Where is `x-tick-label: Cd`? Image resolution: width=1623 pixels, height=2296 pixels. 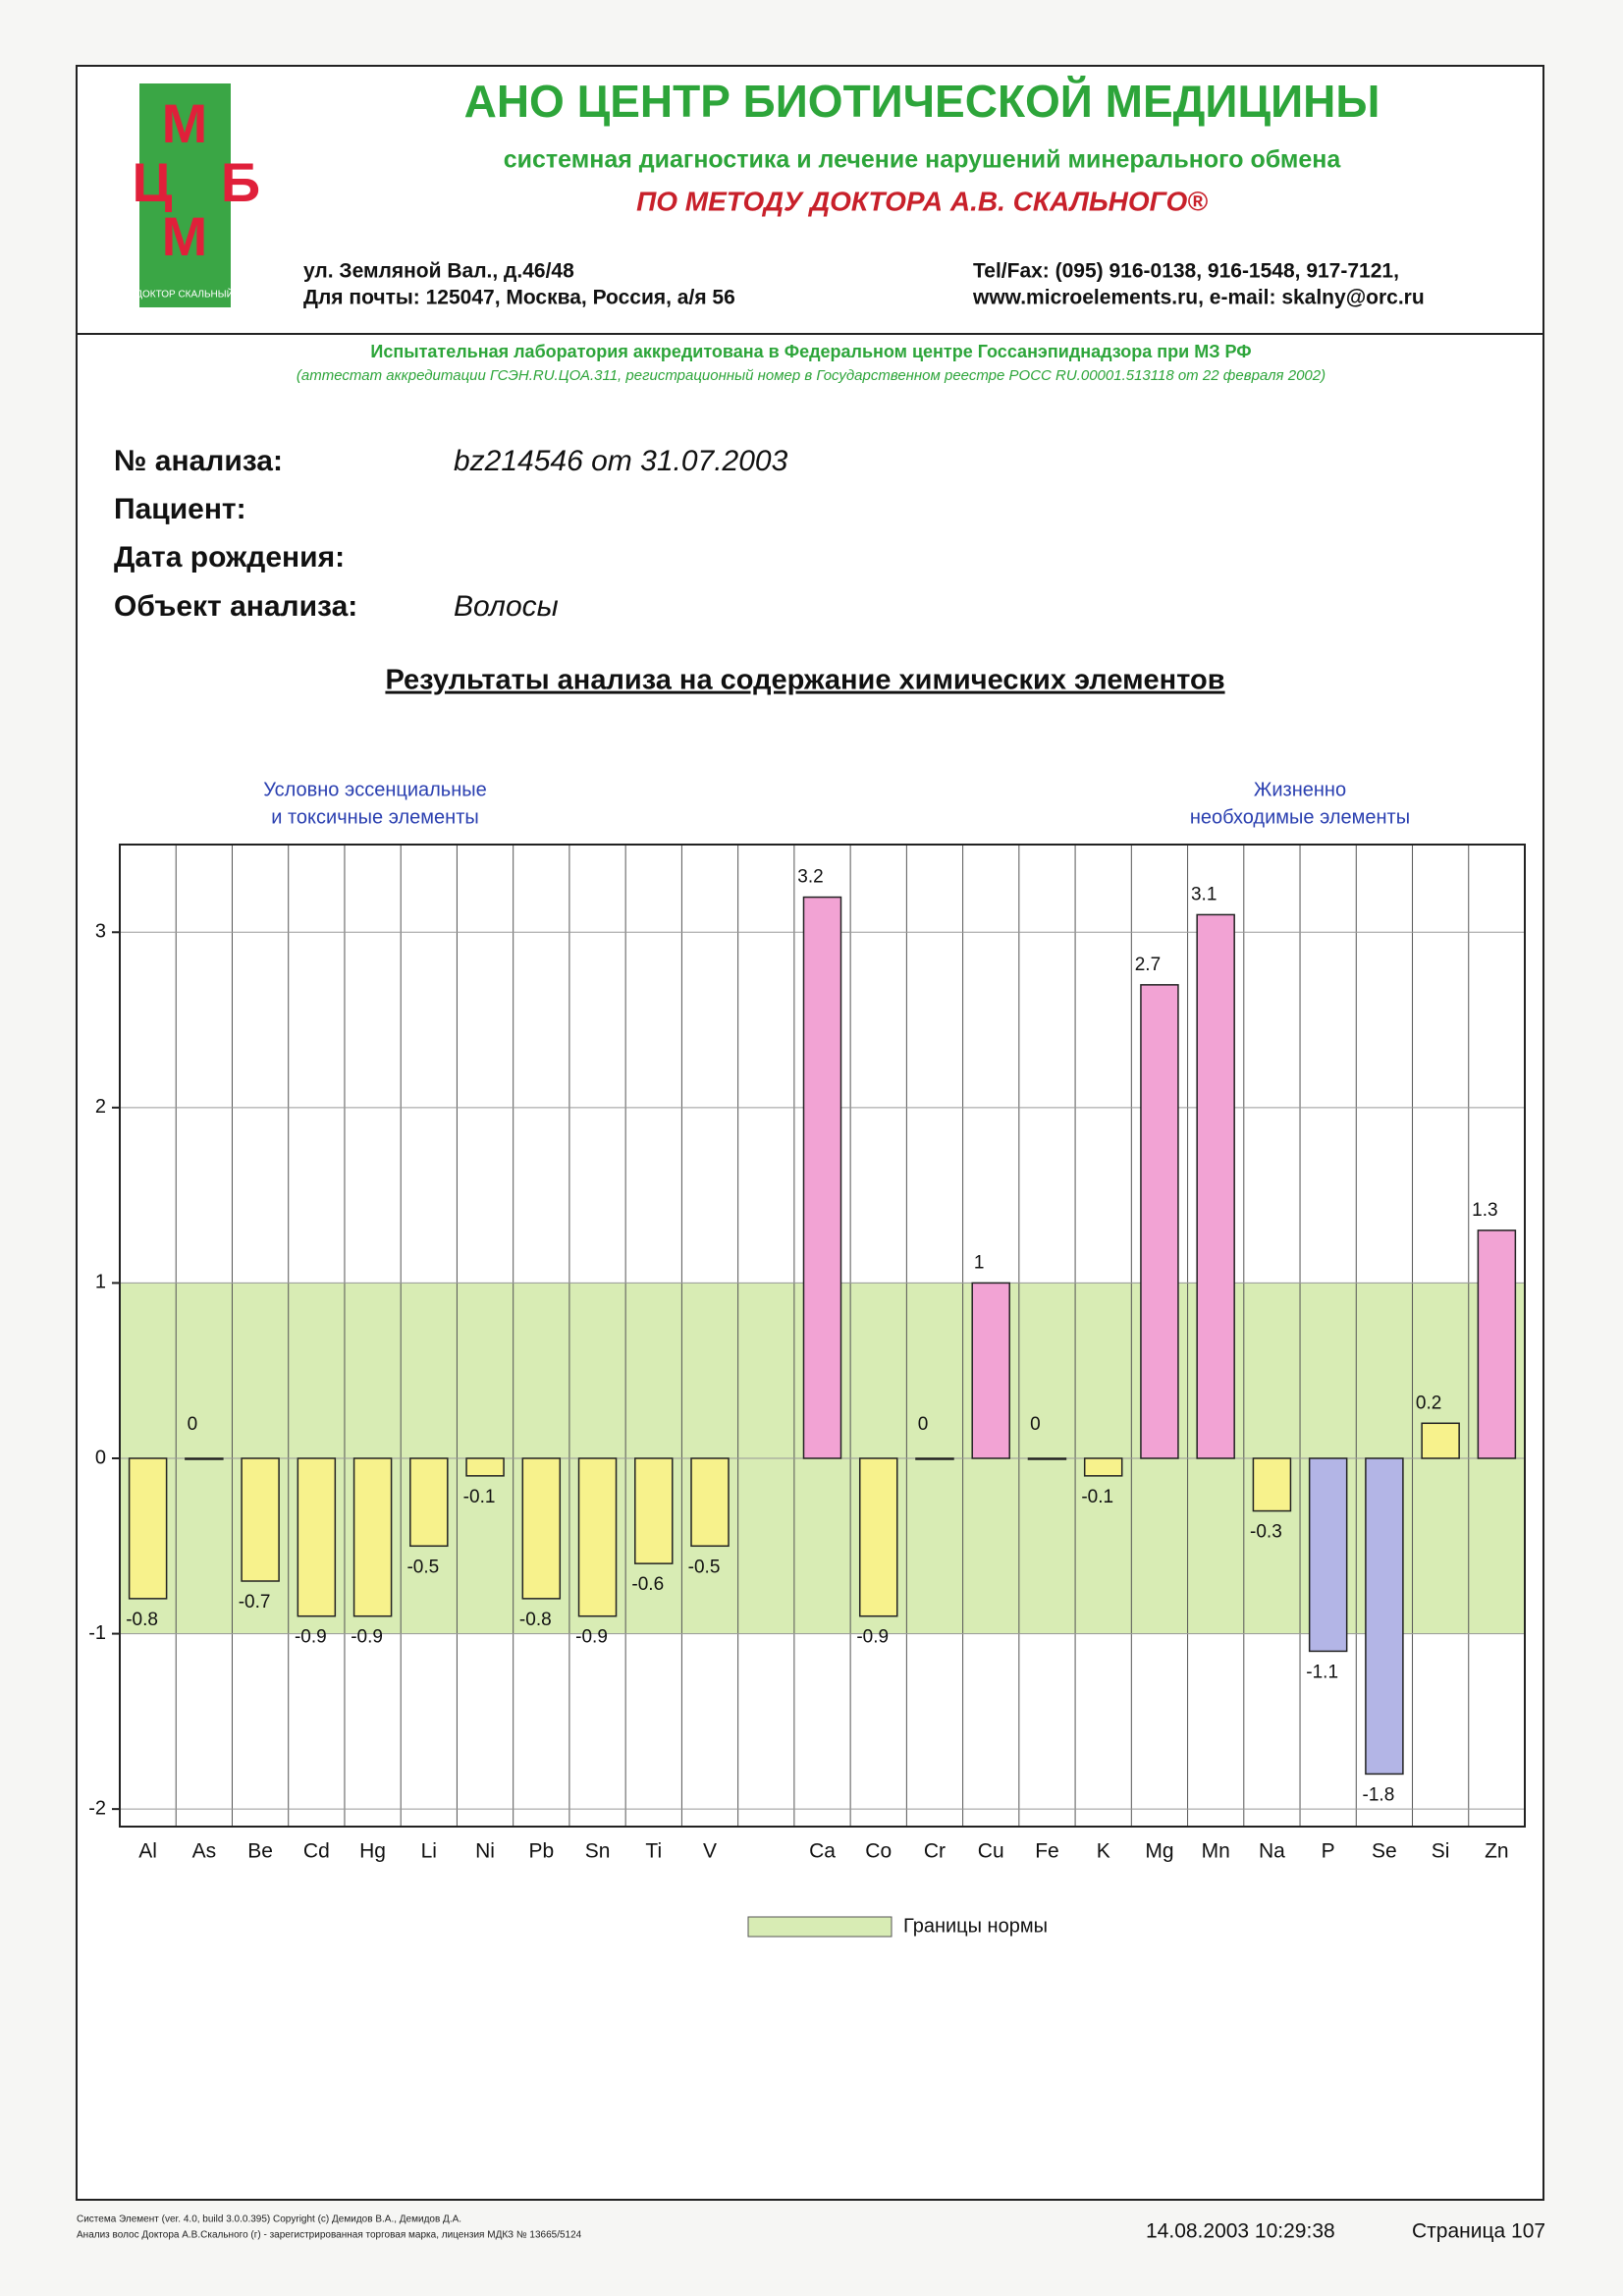 x-tick-label: Cd is located at coordinates (316, 1851).